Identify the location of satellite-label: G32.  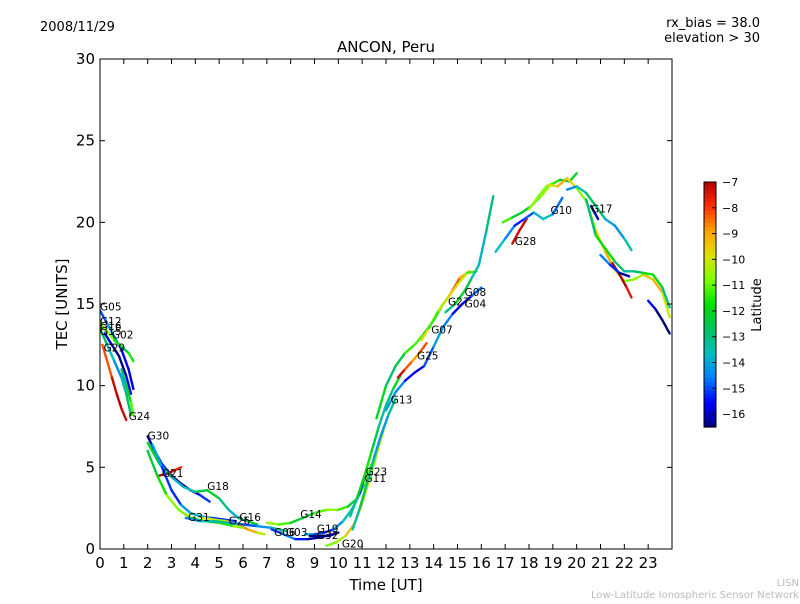
(328, 536).